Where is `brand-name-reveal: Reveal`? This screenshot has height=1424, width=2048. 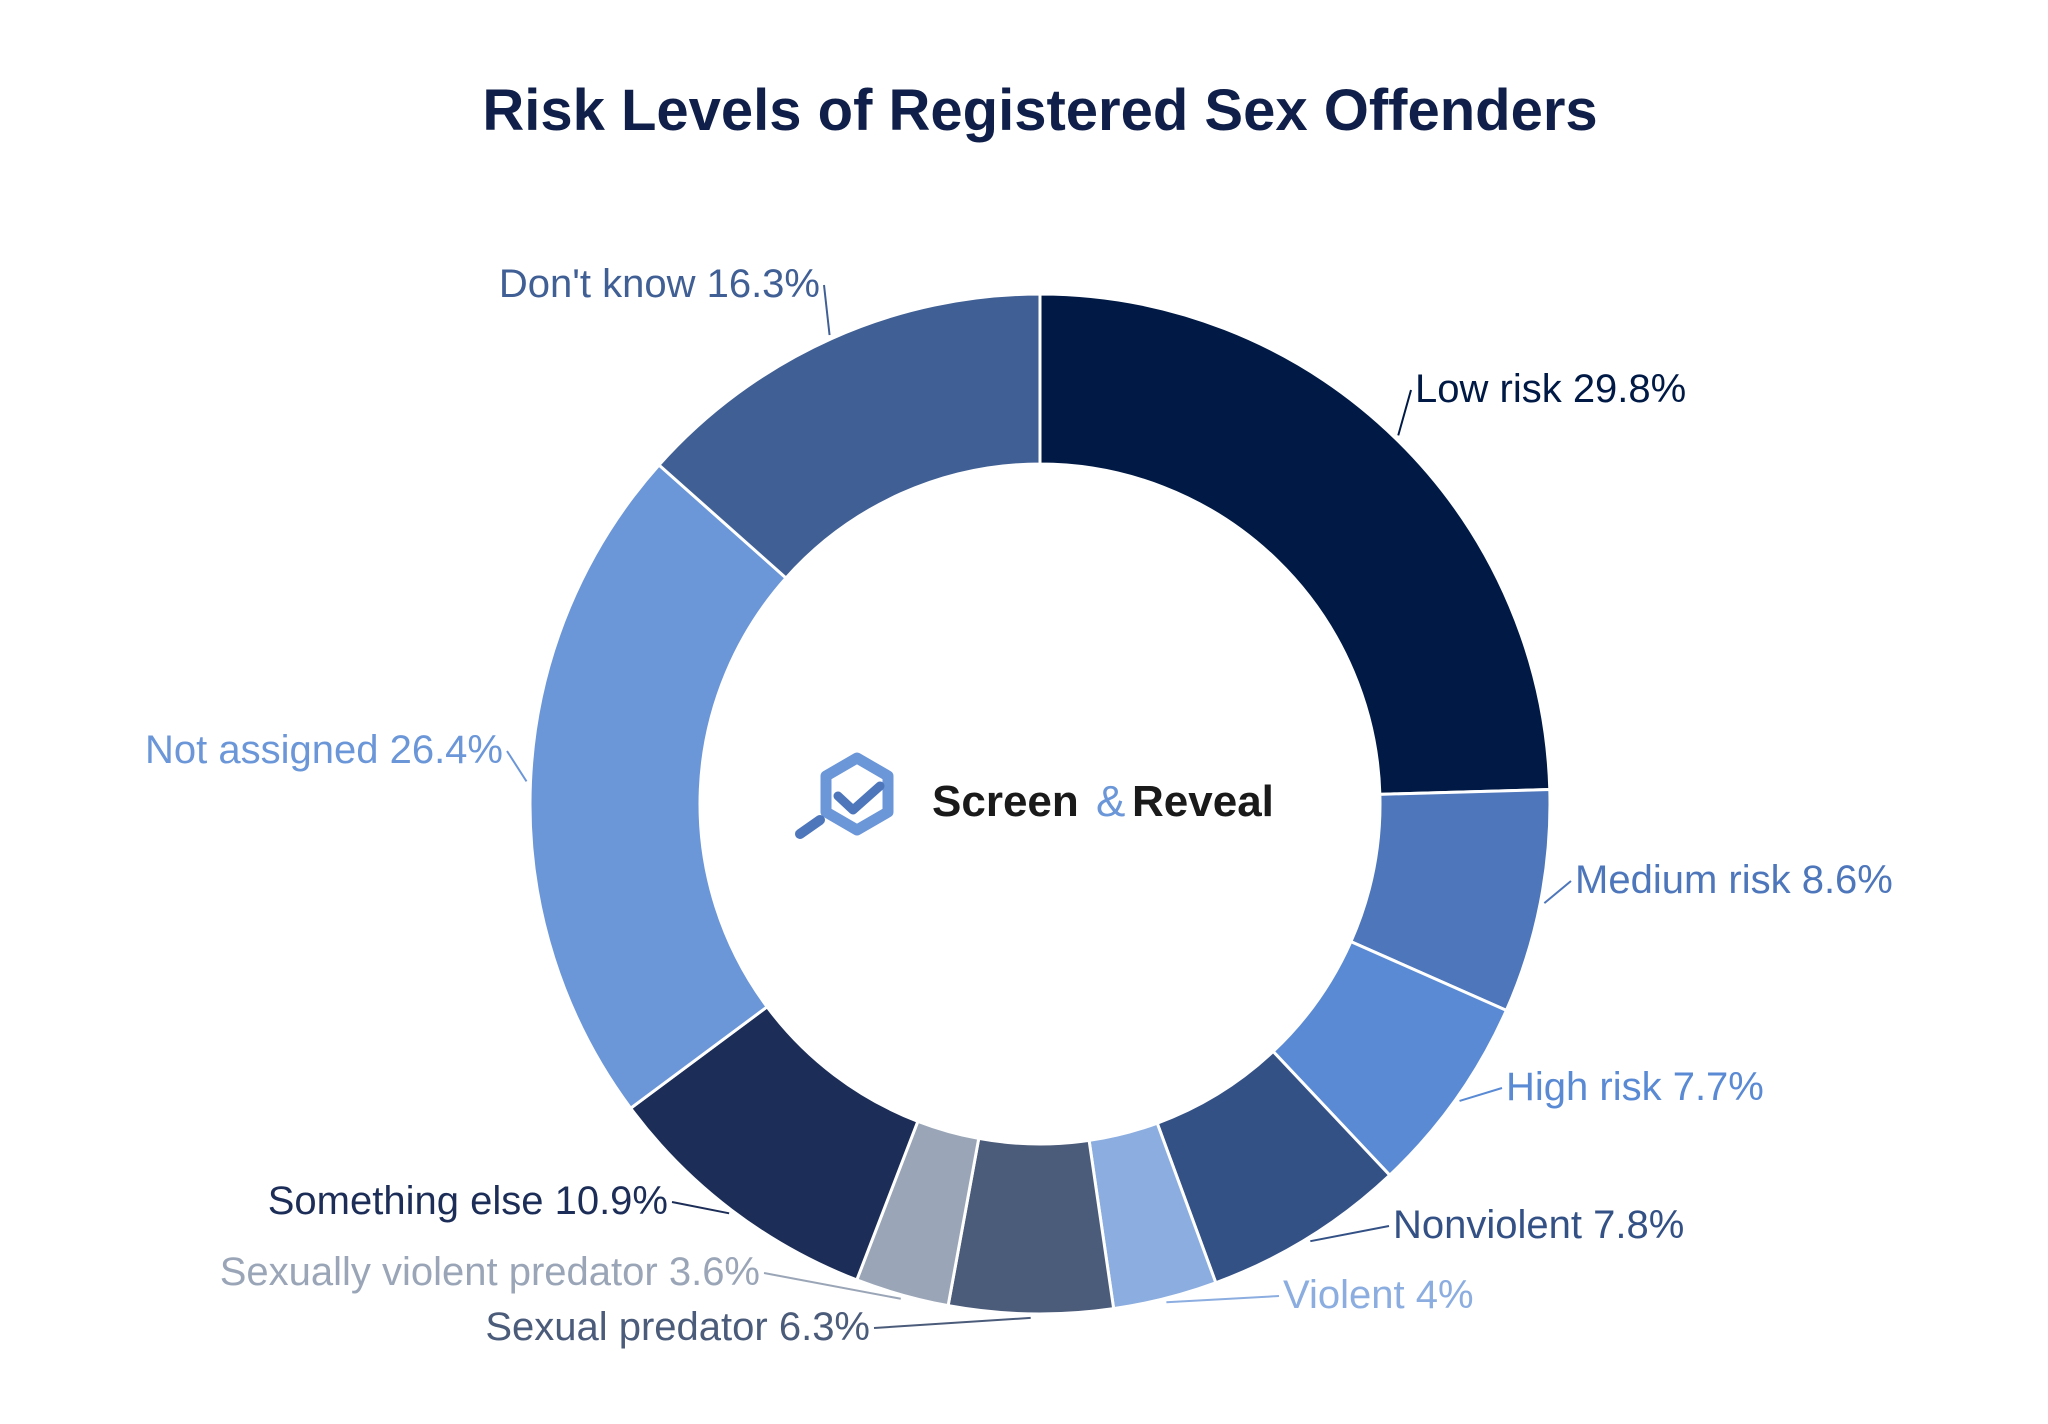
brand-name-reveal: Reveal is located at coordinates (1203, 801).